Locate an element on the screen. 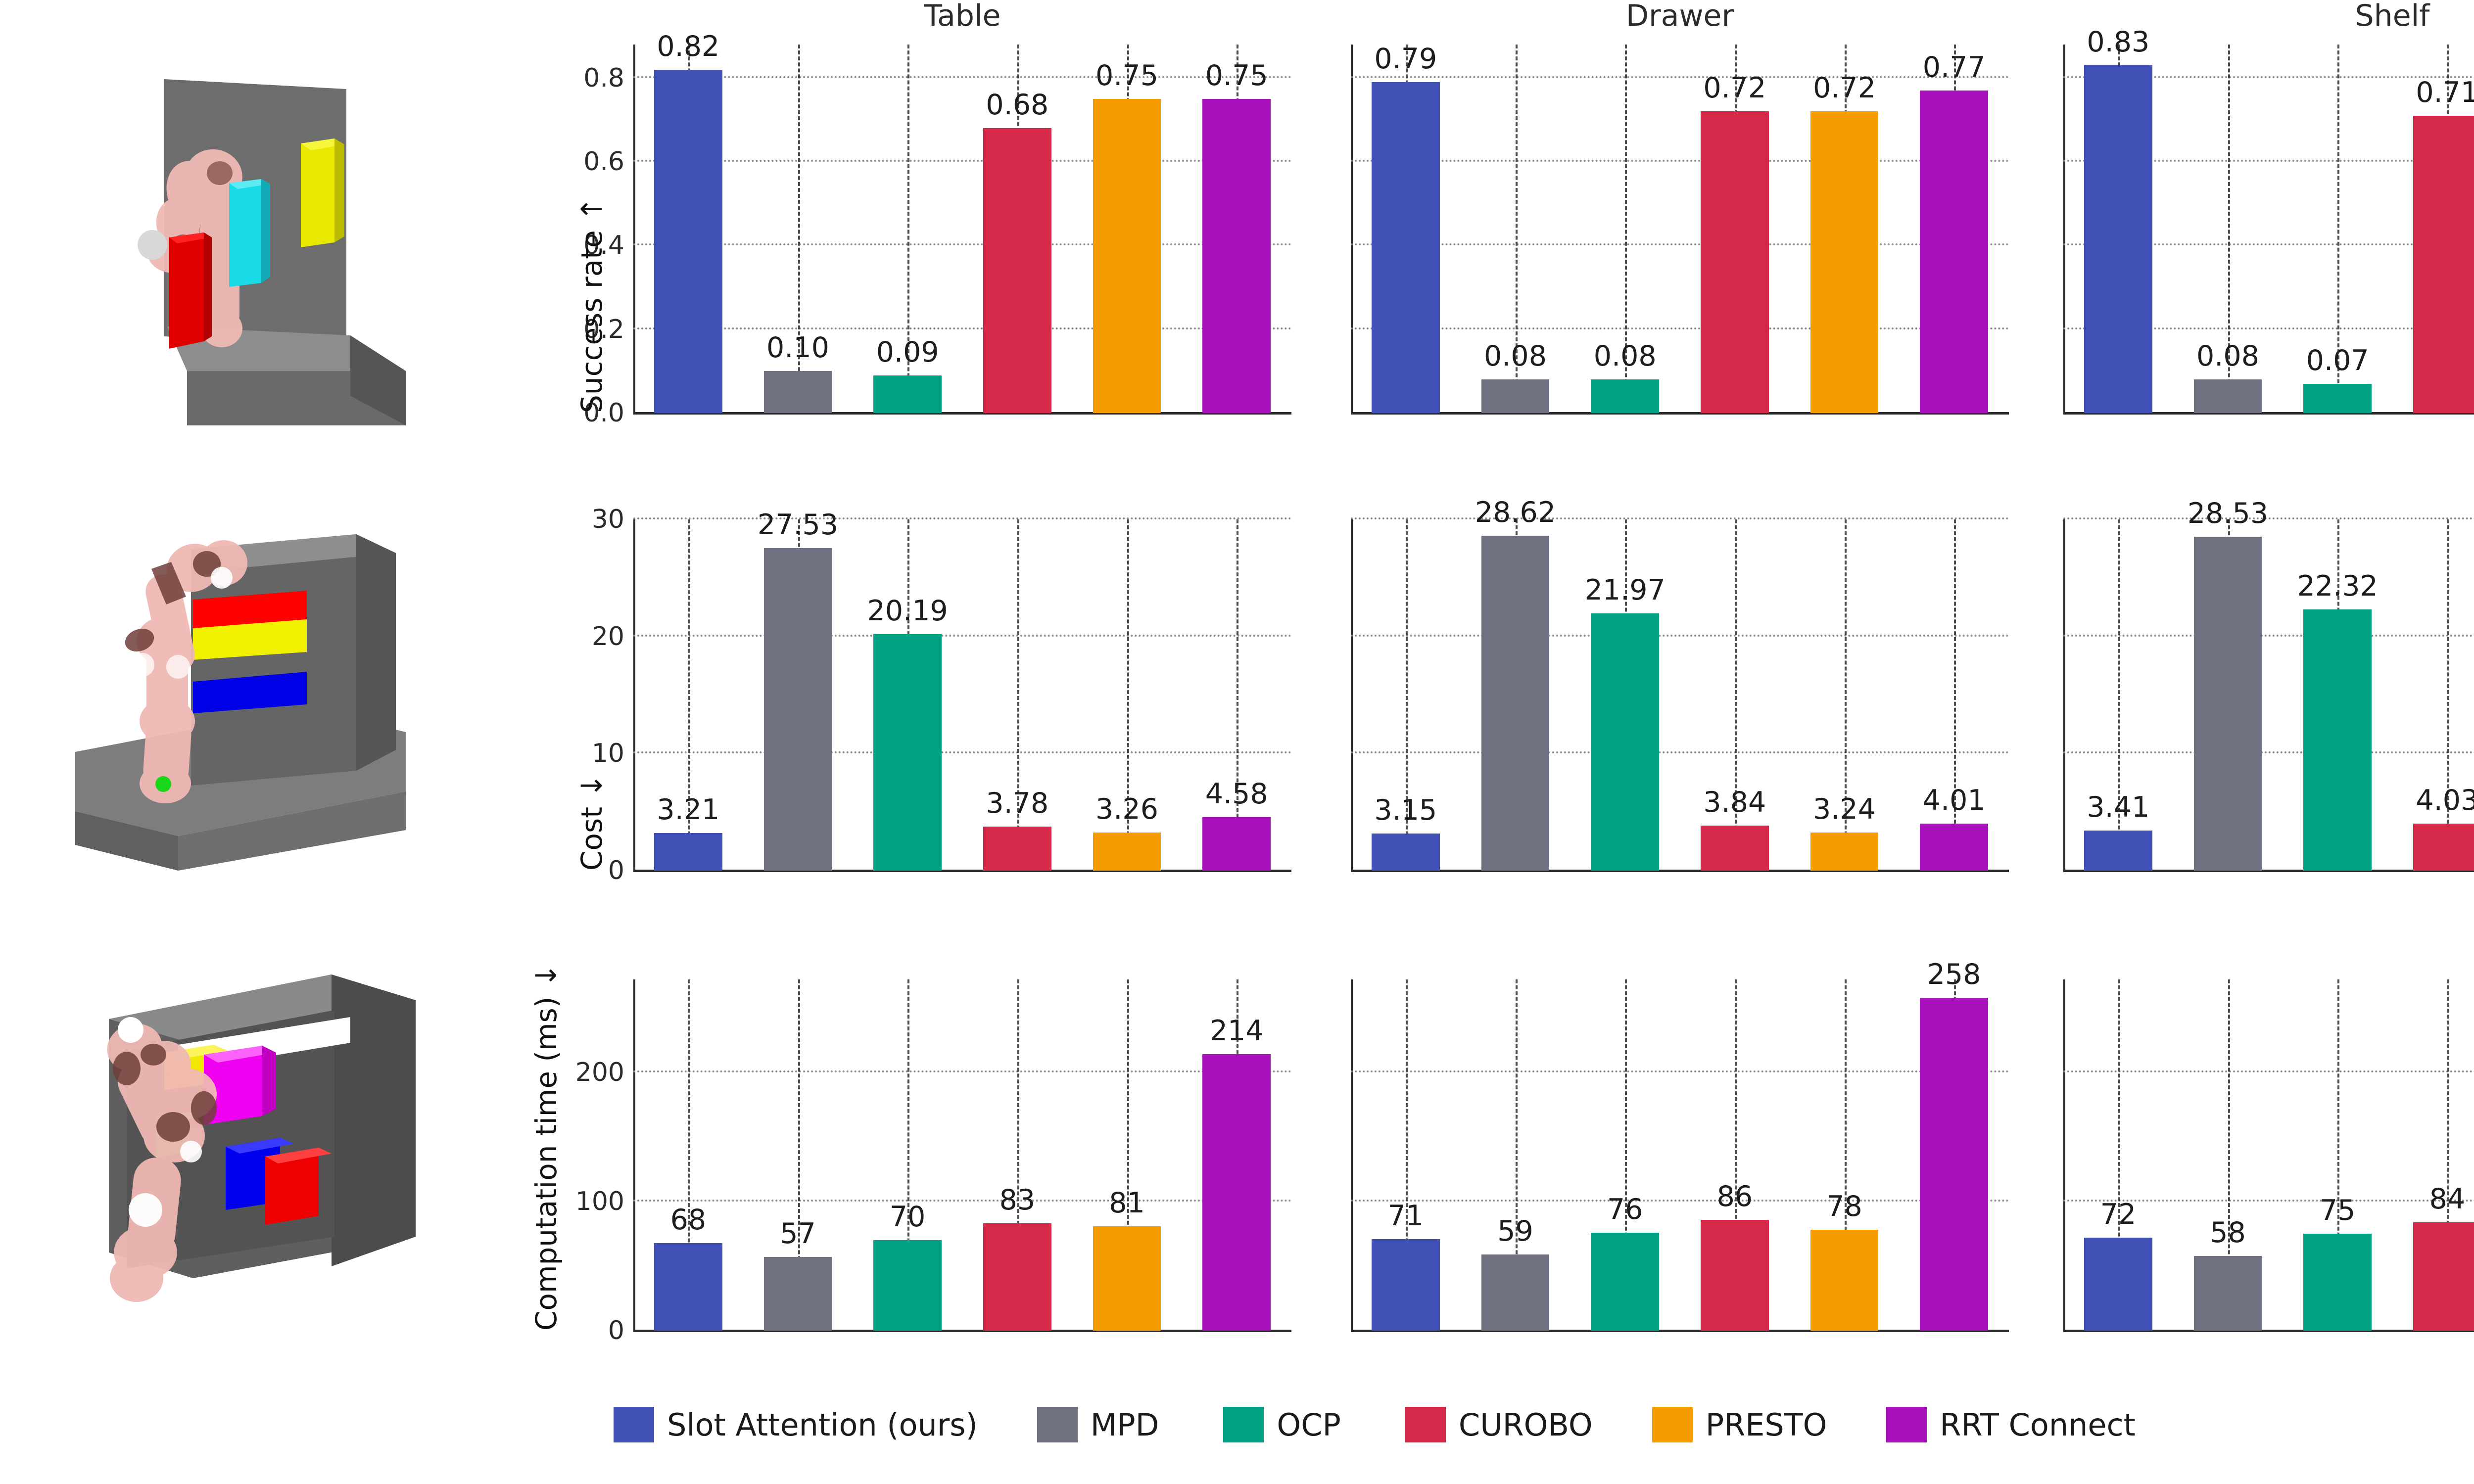  bar-value-label: 28.53 is located at coordinates (2228, 513).